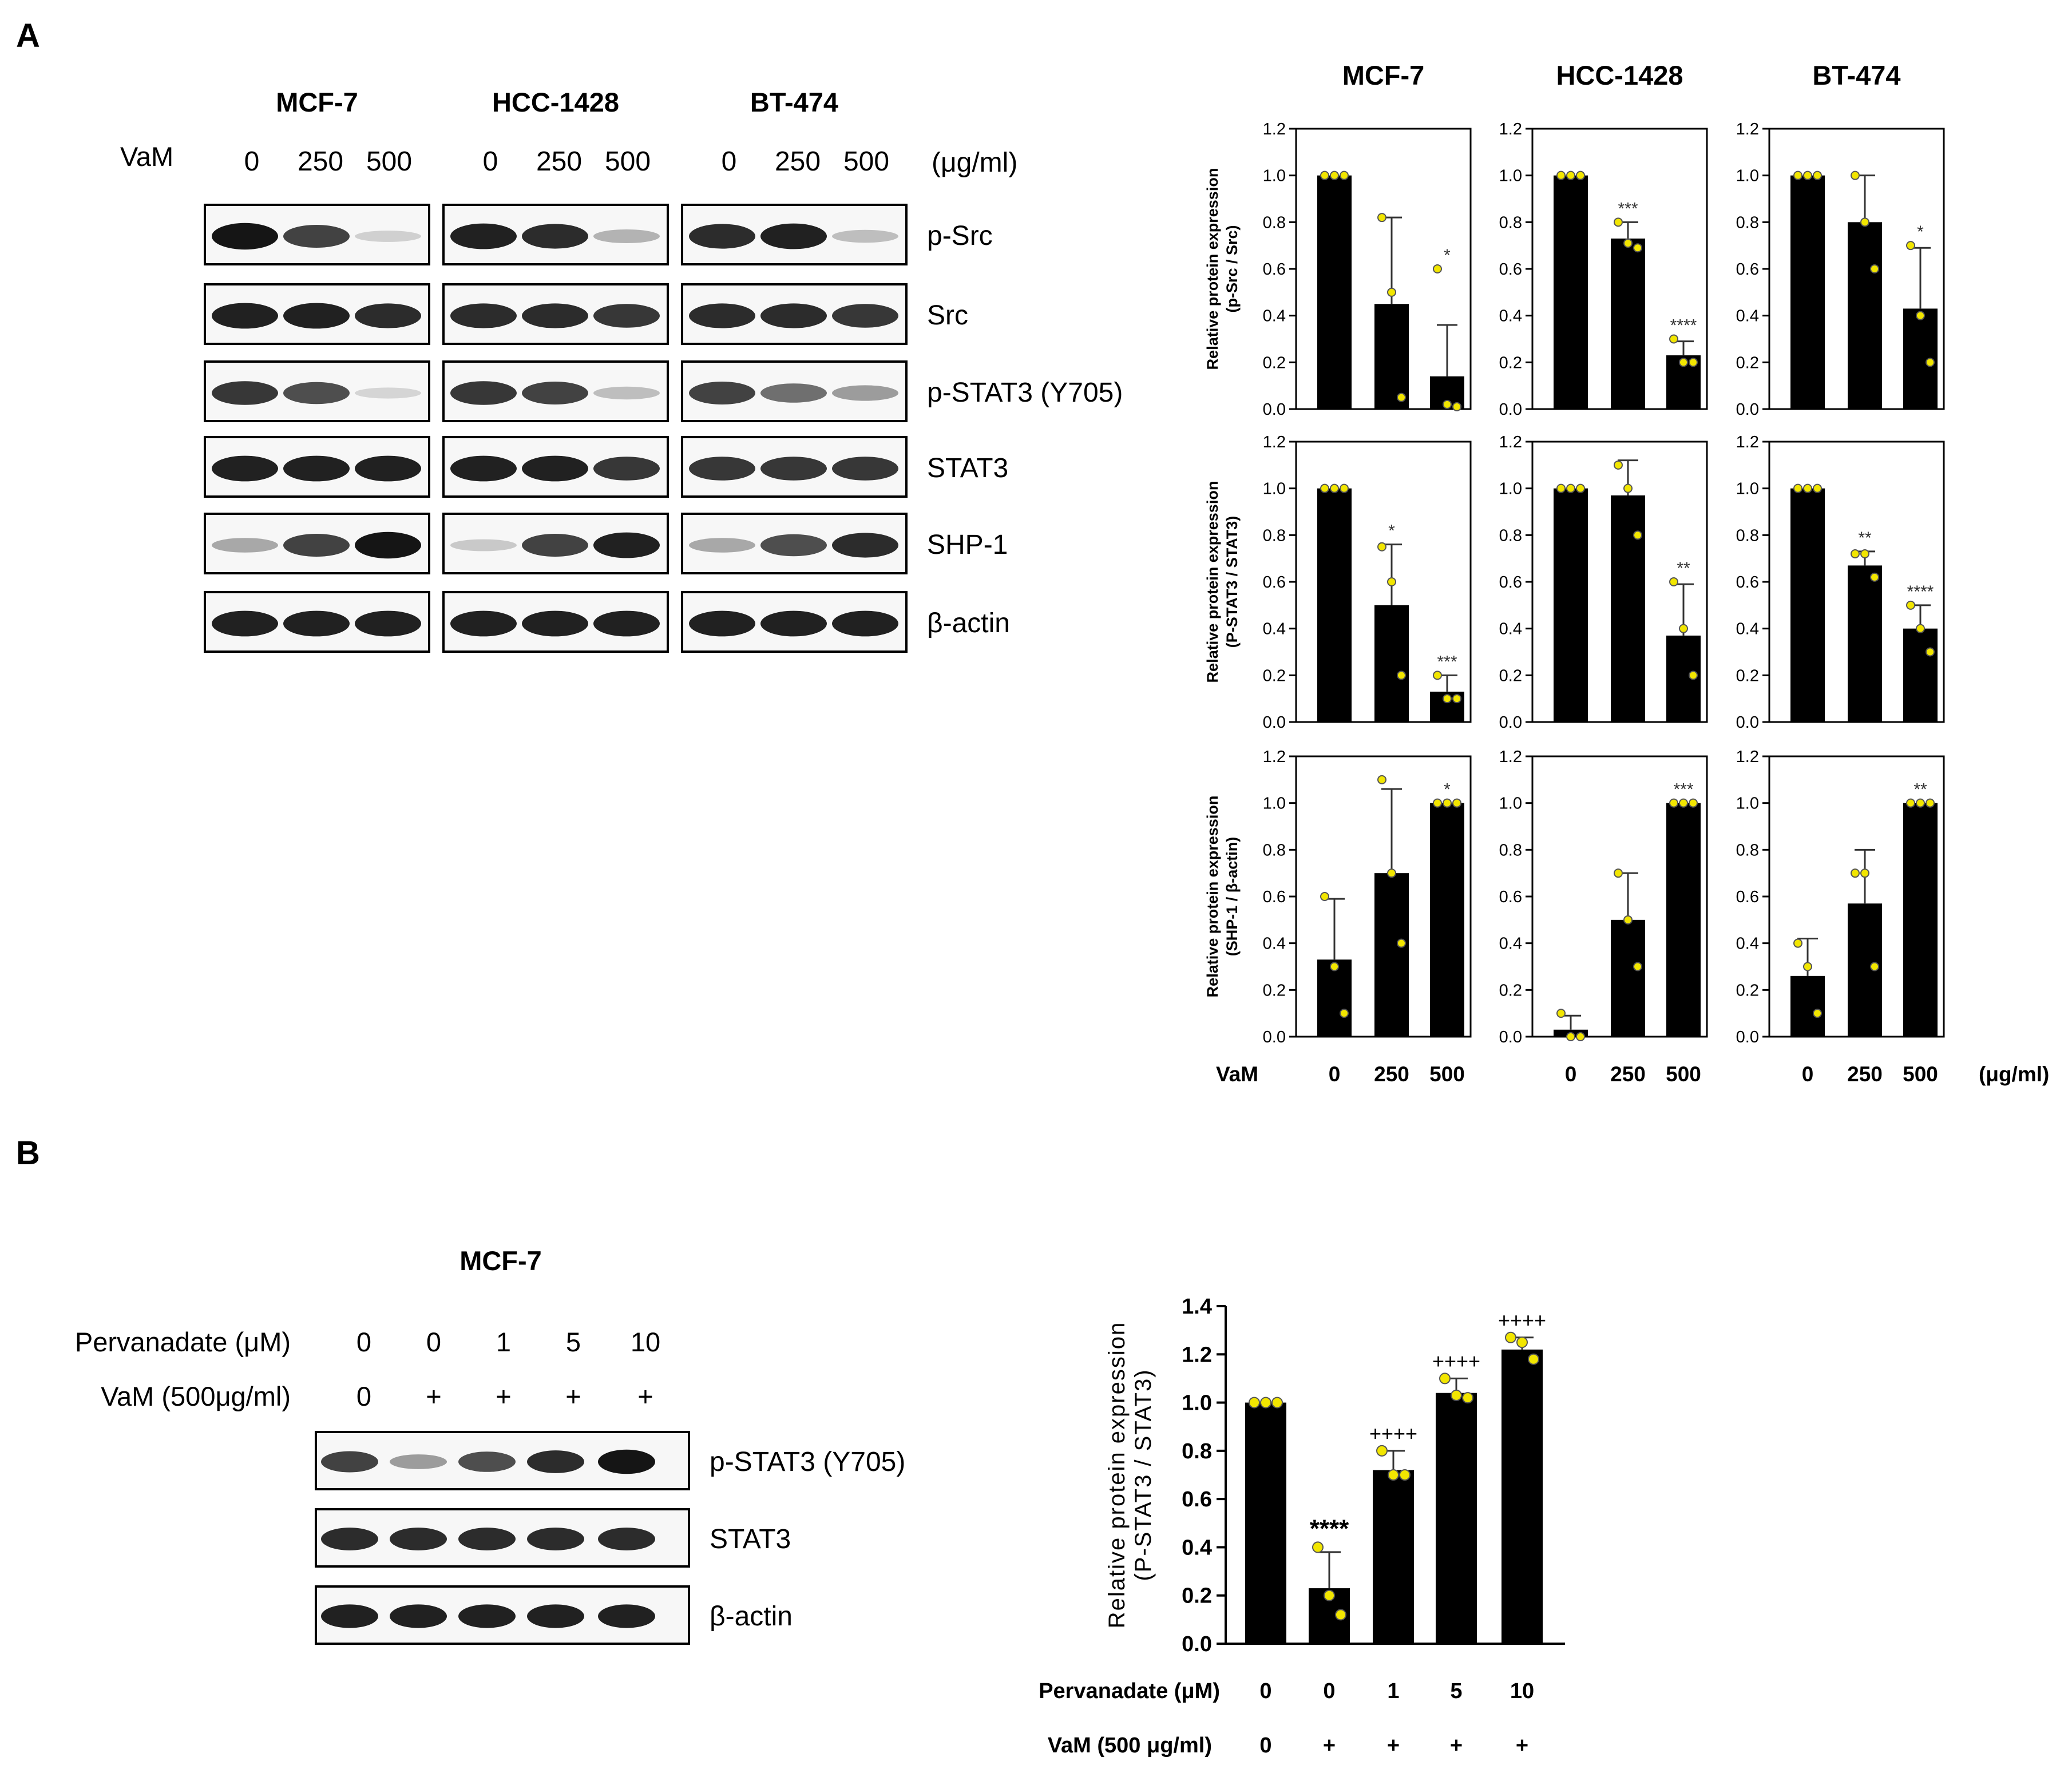  Describe the element at coordinates (968, 623) in the screenshot. I see `blot-a-protein-label-5: β-actin` at that location.